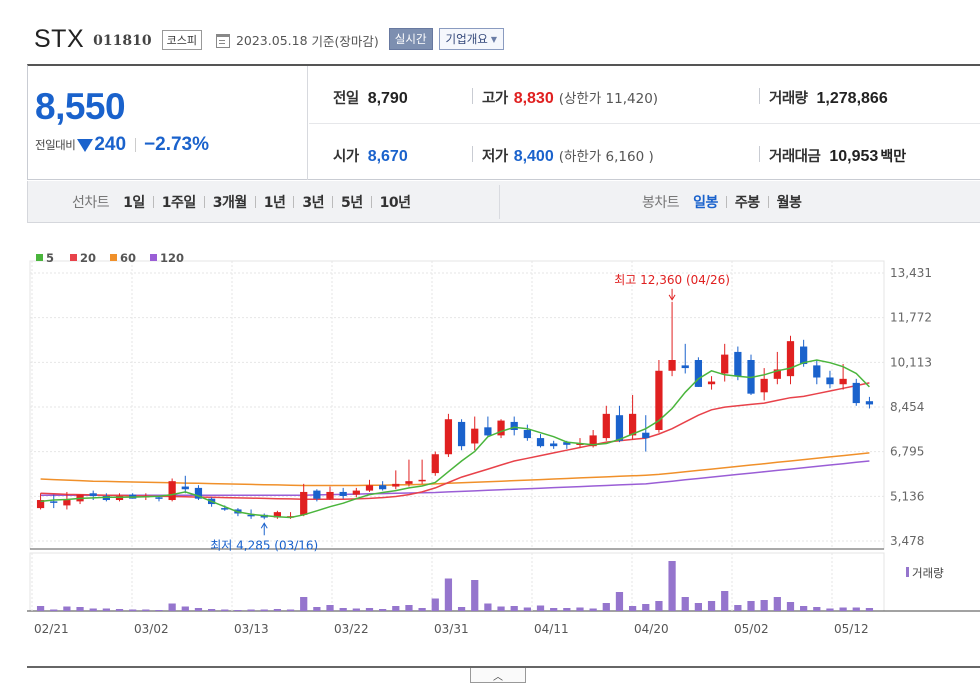 The image size is (980, 697). I want to click on prev-close-value: 8,790, so click(387, 98).